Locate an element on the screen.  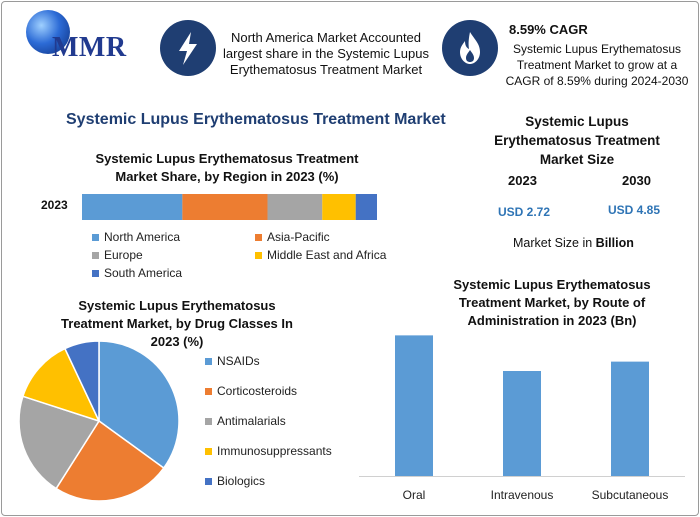
region-bar-segment-europe is located at coordinates (295, 207).